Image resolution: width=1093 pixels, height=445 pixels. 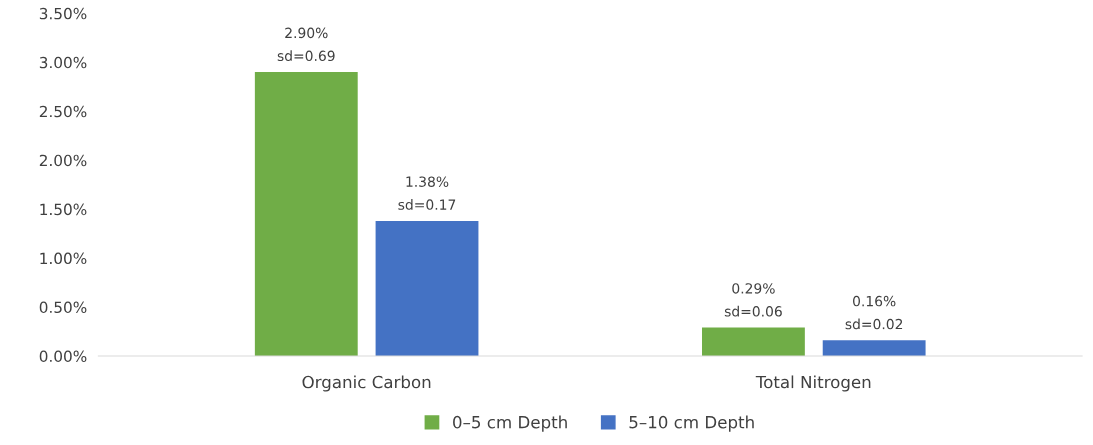 What do you see at coordinates (366, 383) in the screenshot?
I see `x-tick-label: Organic Carbon` at bounding box center [366, 383].